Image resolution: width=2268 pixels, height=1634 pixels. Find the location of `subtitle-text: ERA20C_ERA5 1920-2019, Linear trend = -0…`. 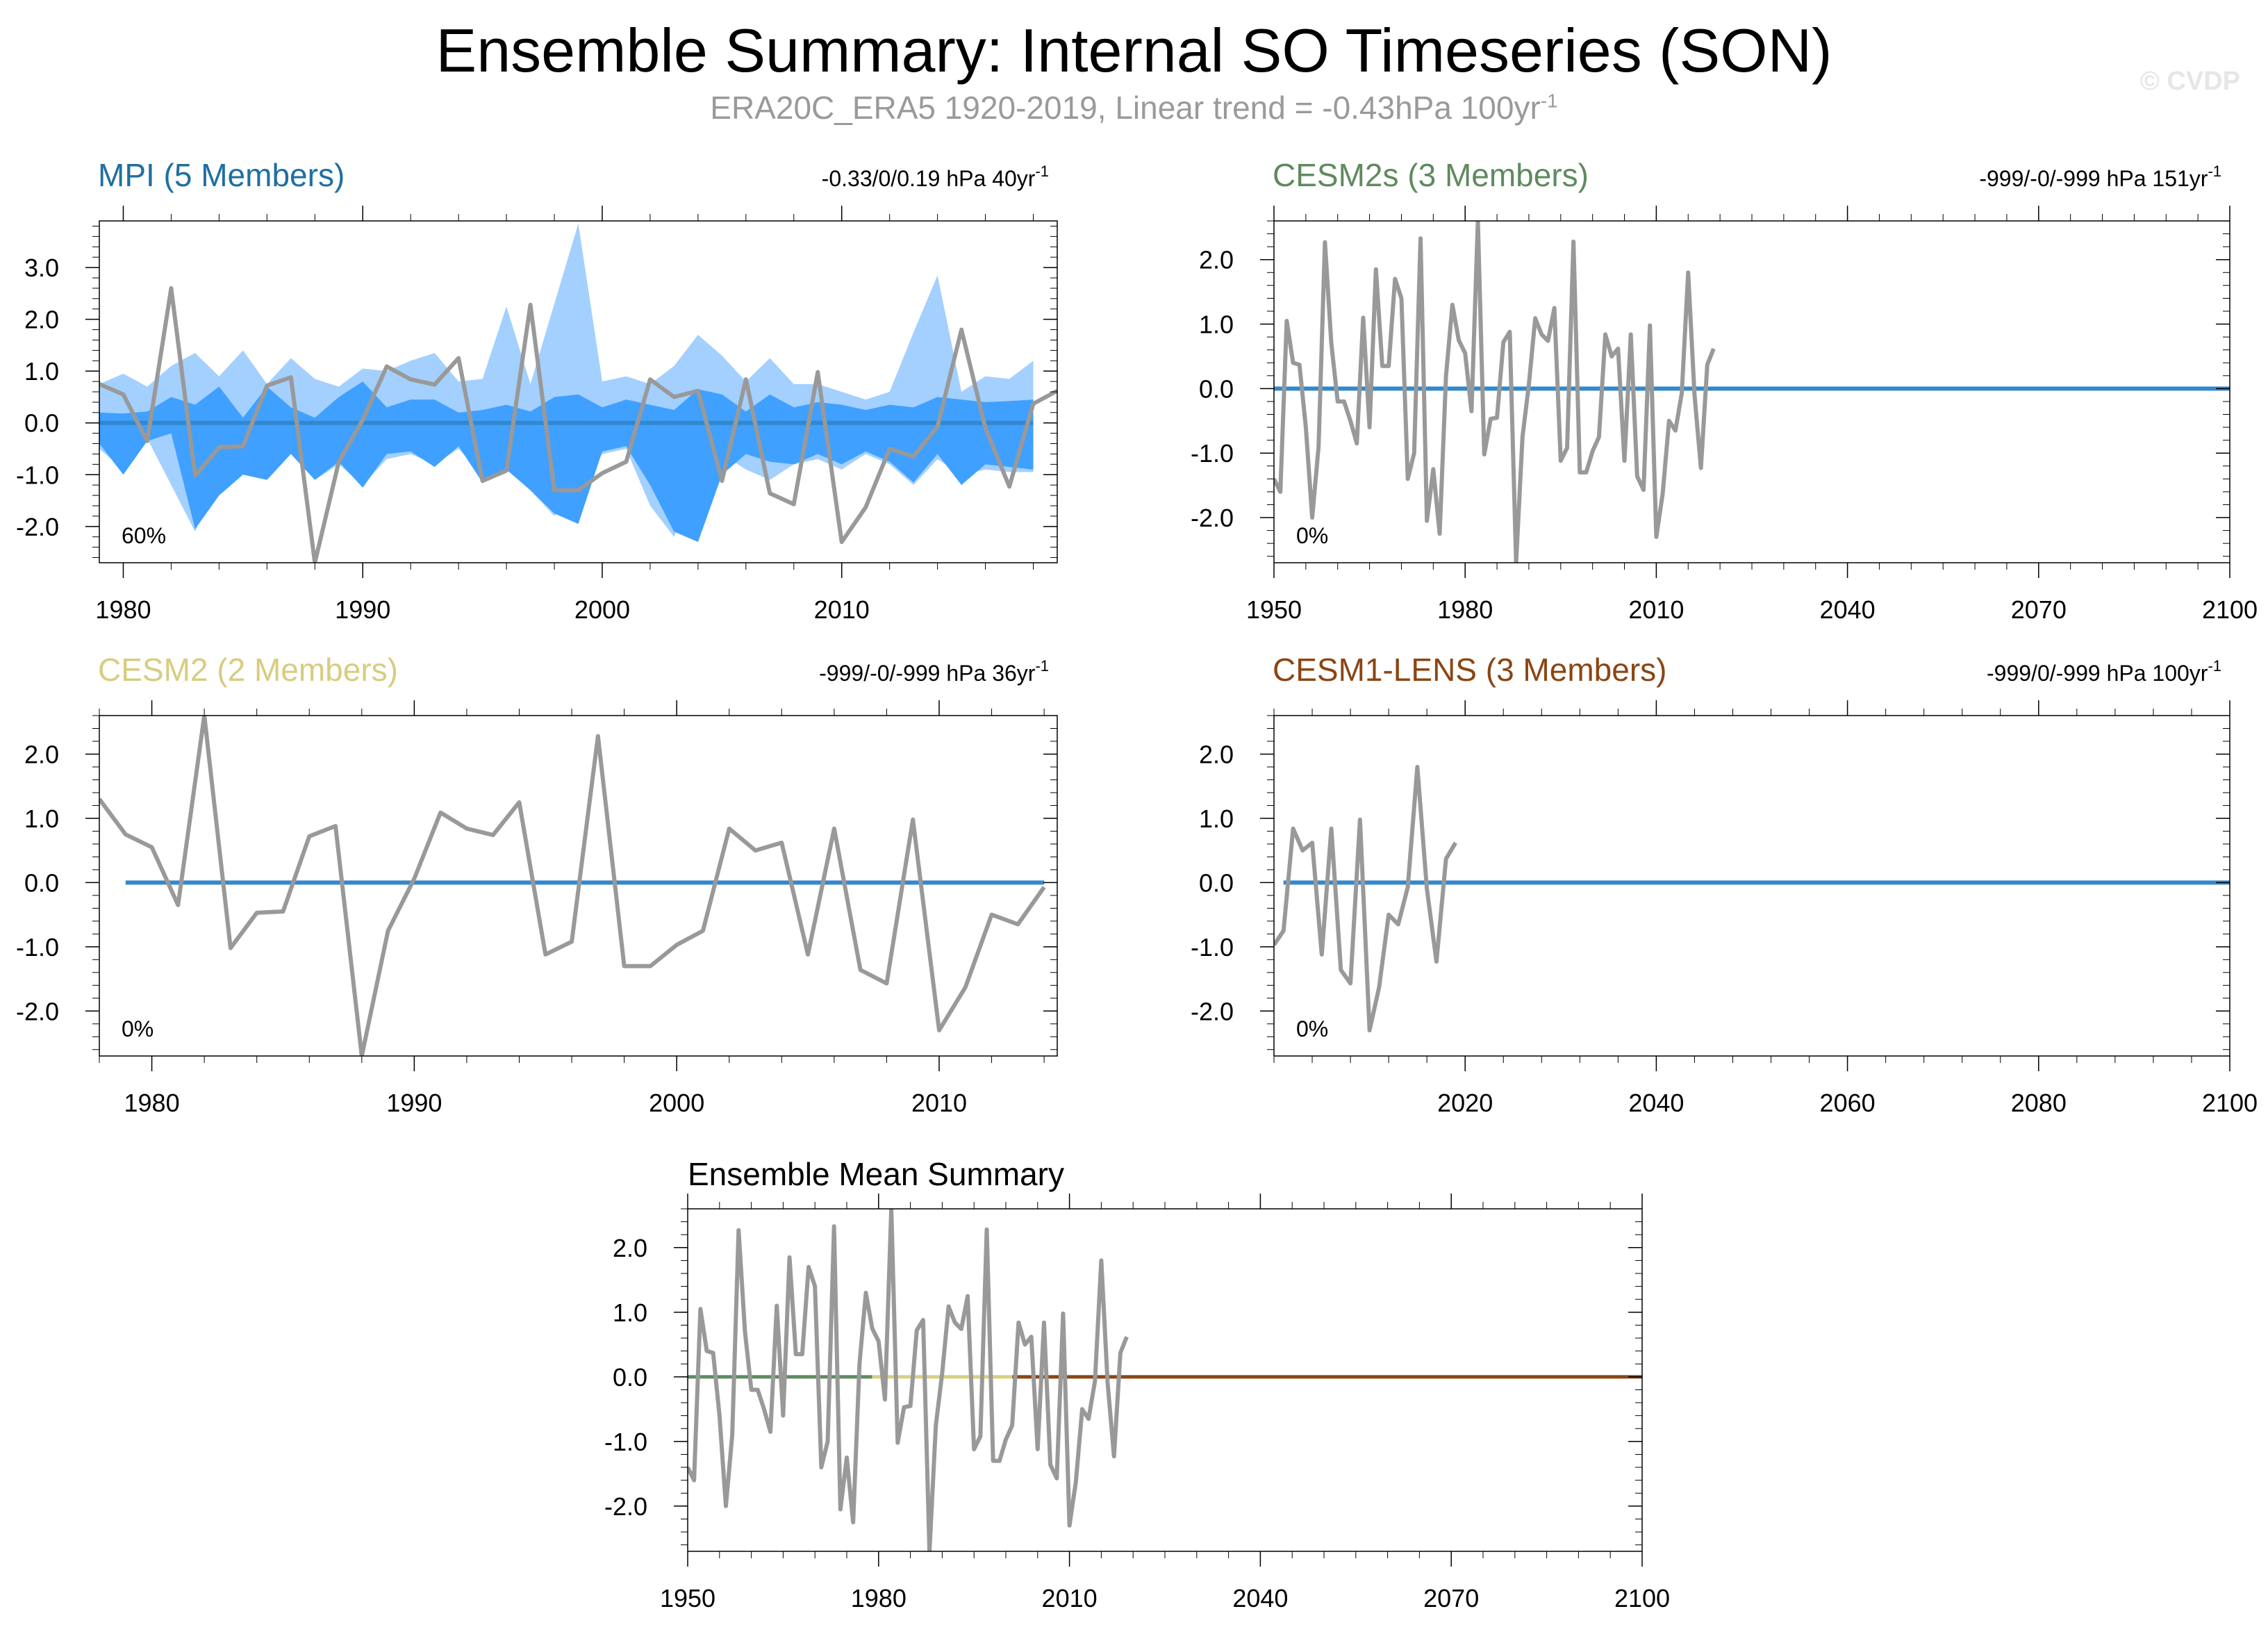

subtitle-text: ERA20C_ERA5 1920-2019, Linear trend = -0… is located at coordinates (1125, 108).